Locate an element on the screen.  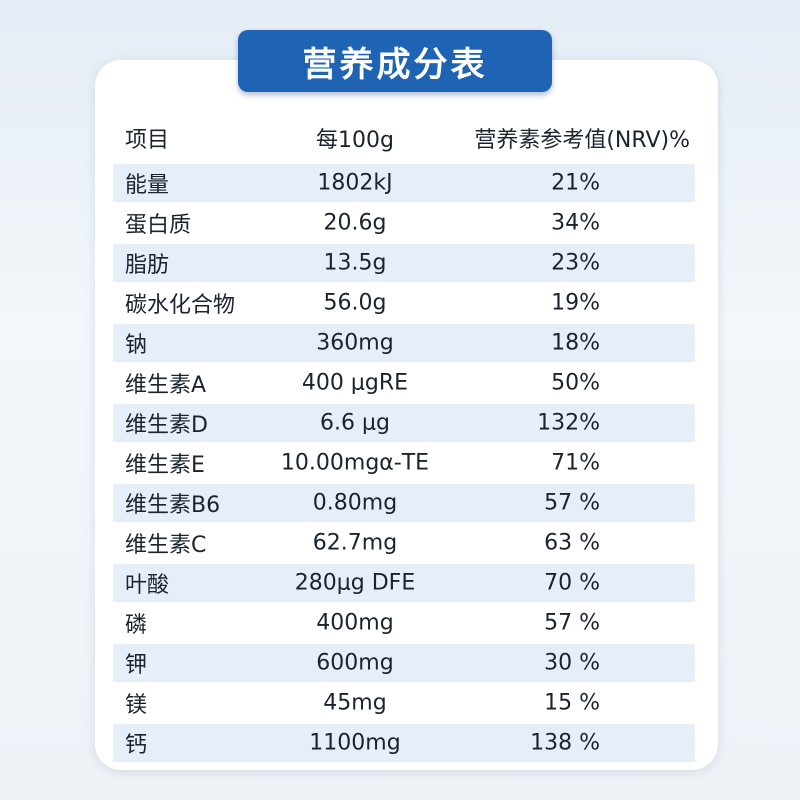
table-row-cell: 1802kJ is located at coordinates (355, 183).